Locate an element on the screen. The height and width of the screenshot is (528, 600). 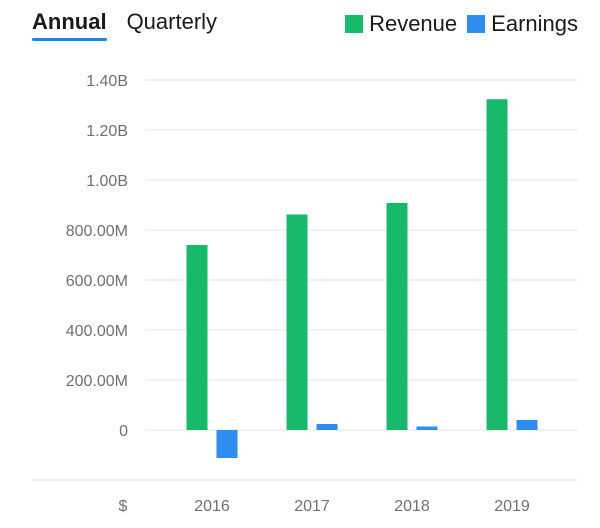
currency-label: $ is located at coordinates (123, 506).